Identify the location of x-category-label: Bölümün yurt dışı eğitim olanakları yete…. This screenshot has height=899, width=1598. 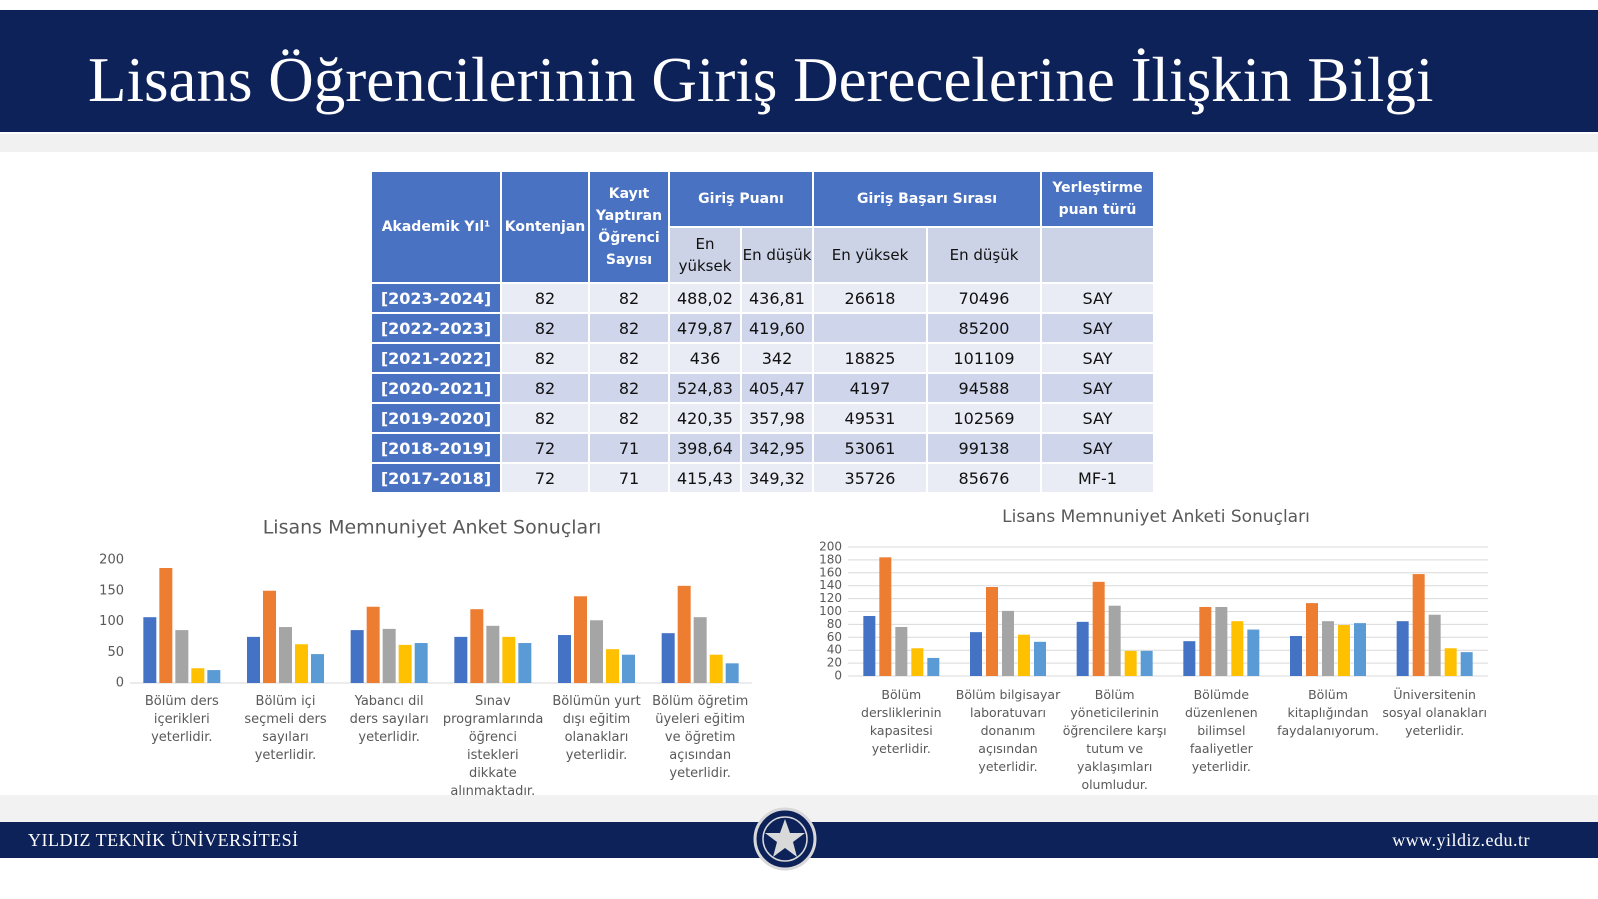
(596, 728).